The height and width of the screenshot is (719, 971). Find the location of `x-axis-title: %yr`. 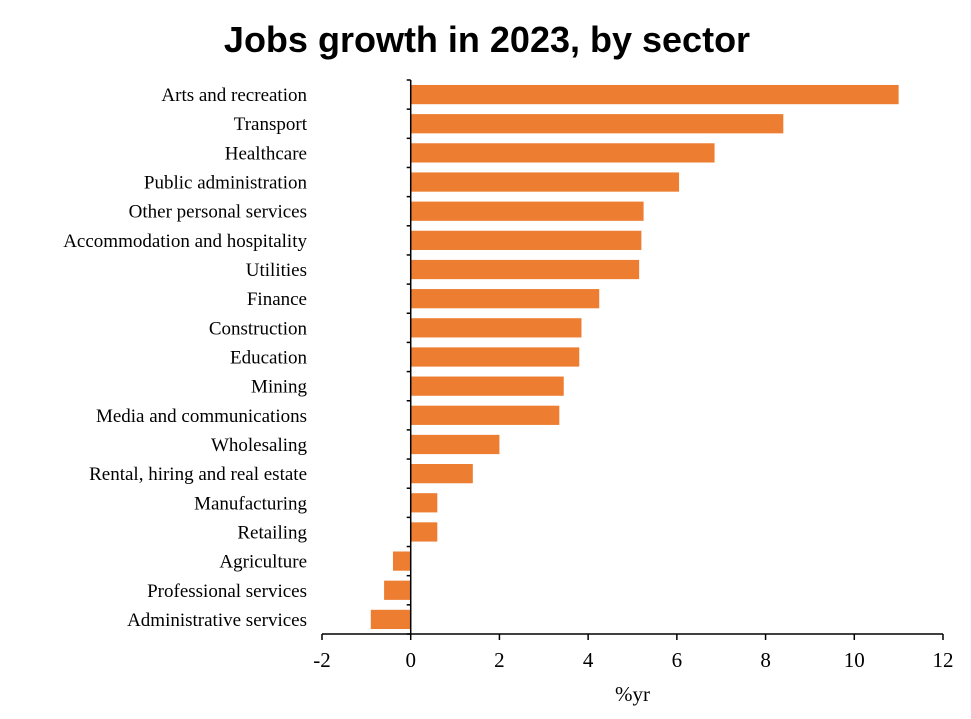

x-axis-title: %yr is located at coordinates (632, 694).